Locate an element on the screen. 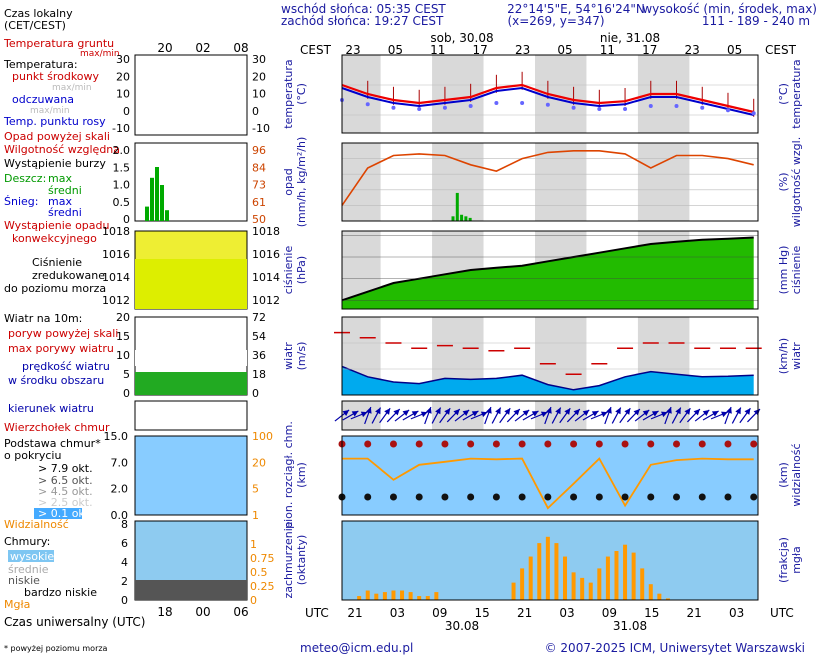 This screenshot has height=660, width=820. legend-rain-bar is located at coordinates (157, 194).